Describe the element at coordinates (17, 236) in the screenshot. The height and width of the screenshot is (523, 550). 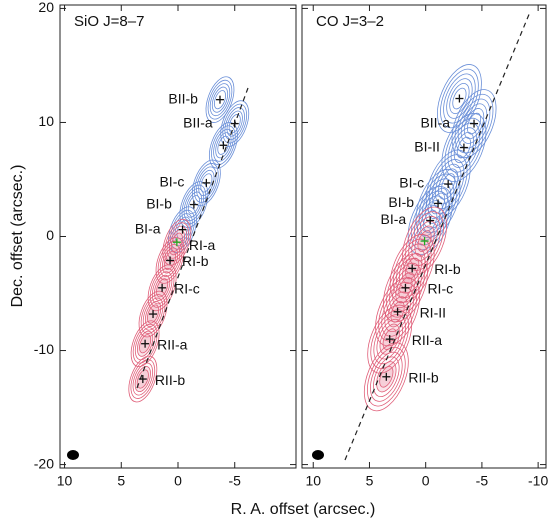
I see `y-axis-label: Dec. offset (arcsec.)` at that location.